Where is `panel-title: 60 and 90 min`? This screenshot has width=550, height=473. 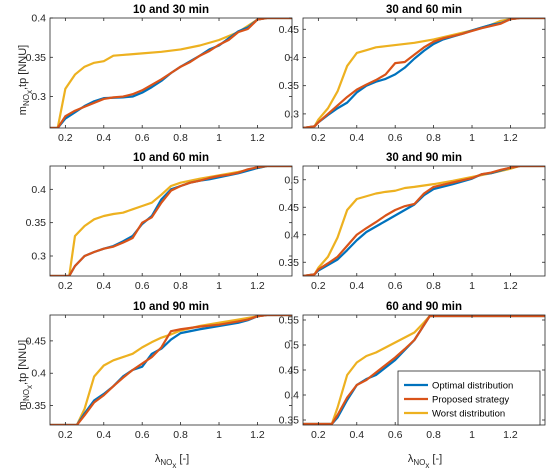 panel-title: 60 and 90 min is located at coordinates (424, 307).